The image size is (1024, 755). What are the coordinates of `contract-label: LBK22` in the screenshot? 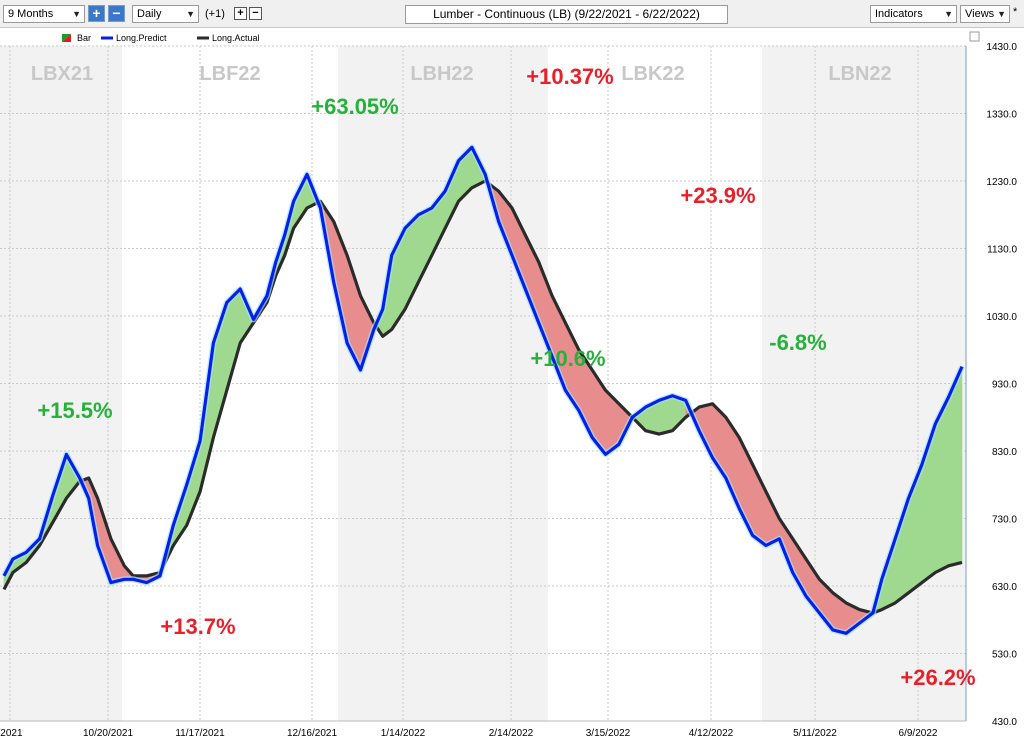 It's located at (652, 74).